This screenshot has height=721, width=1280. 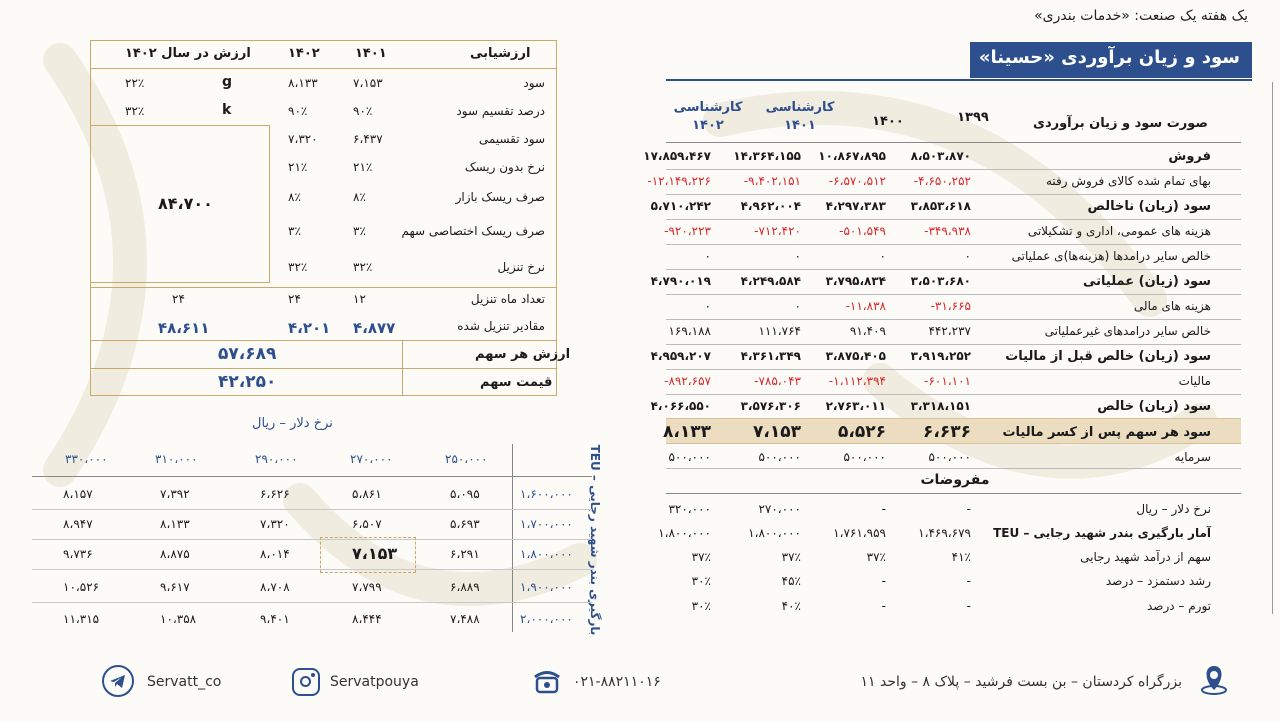 I want to click on assumption-cell: ۱،۴۶۹،۶۷۹, so click(x=944, y=533).